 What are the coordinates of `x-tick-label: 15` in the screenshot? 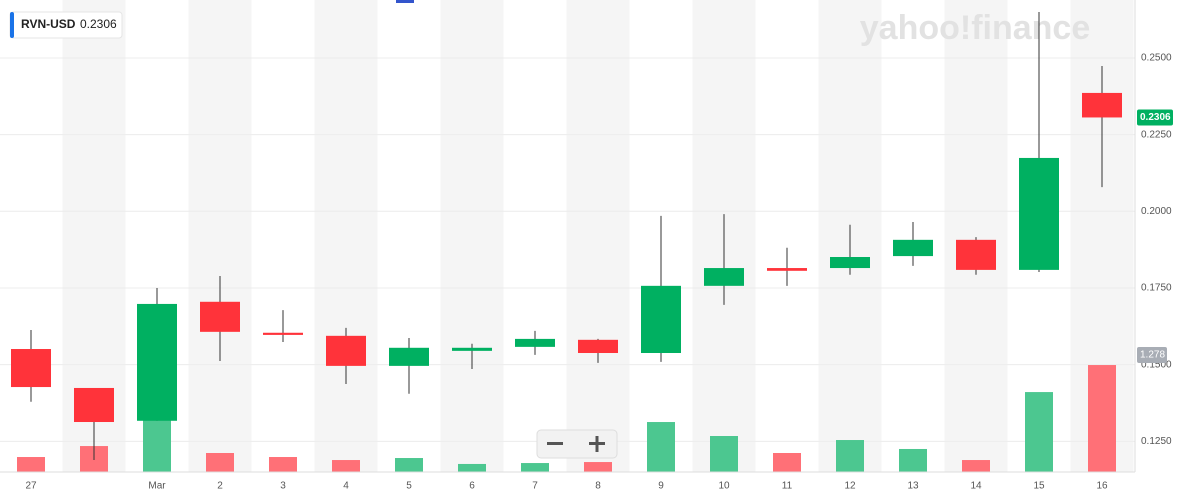 It's located at (1039, 486).